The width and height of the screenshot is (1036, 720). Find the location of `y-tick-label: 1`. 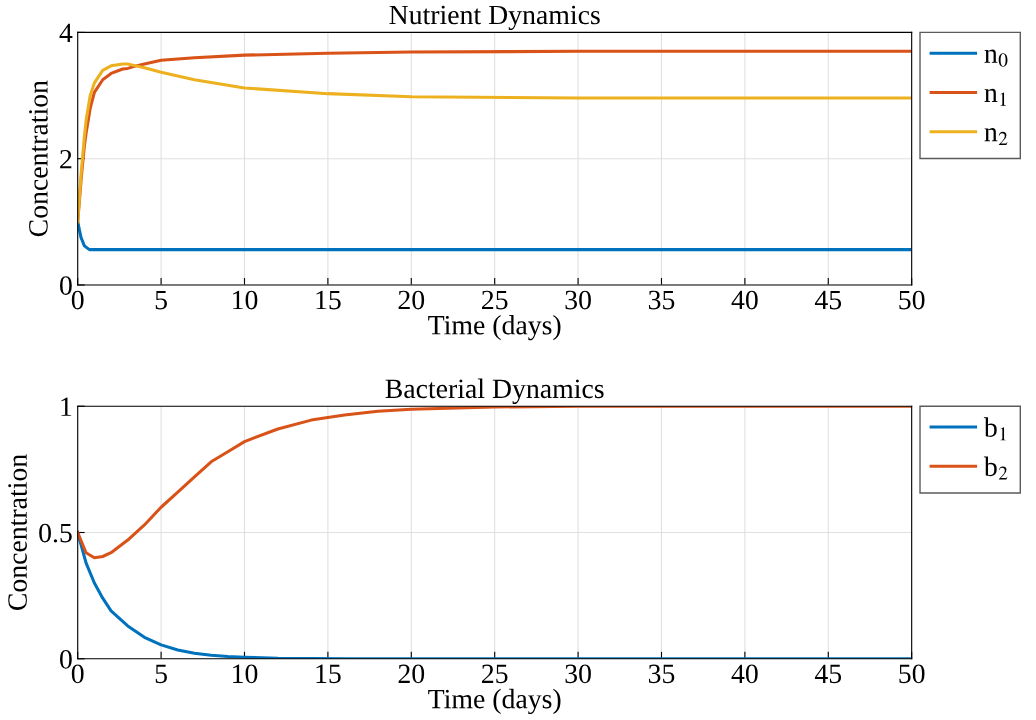

y-tick-label: 1 is located at coordinates (66, 406).